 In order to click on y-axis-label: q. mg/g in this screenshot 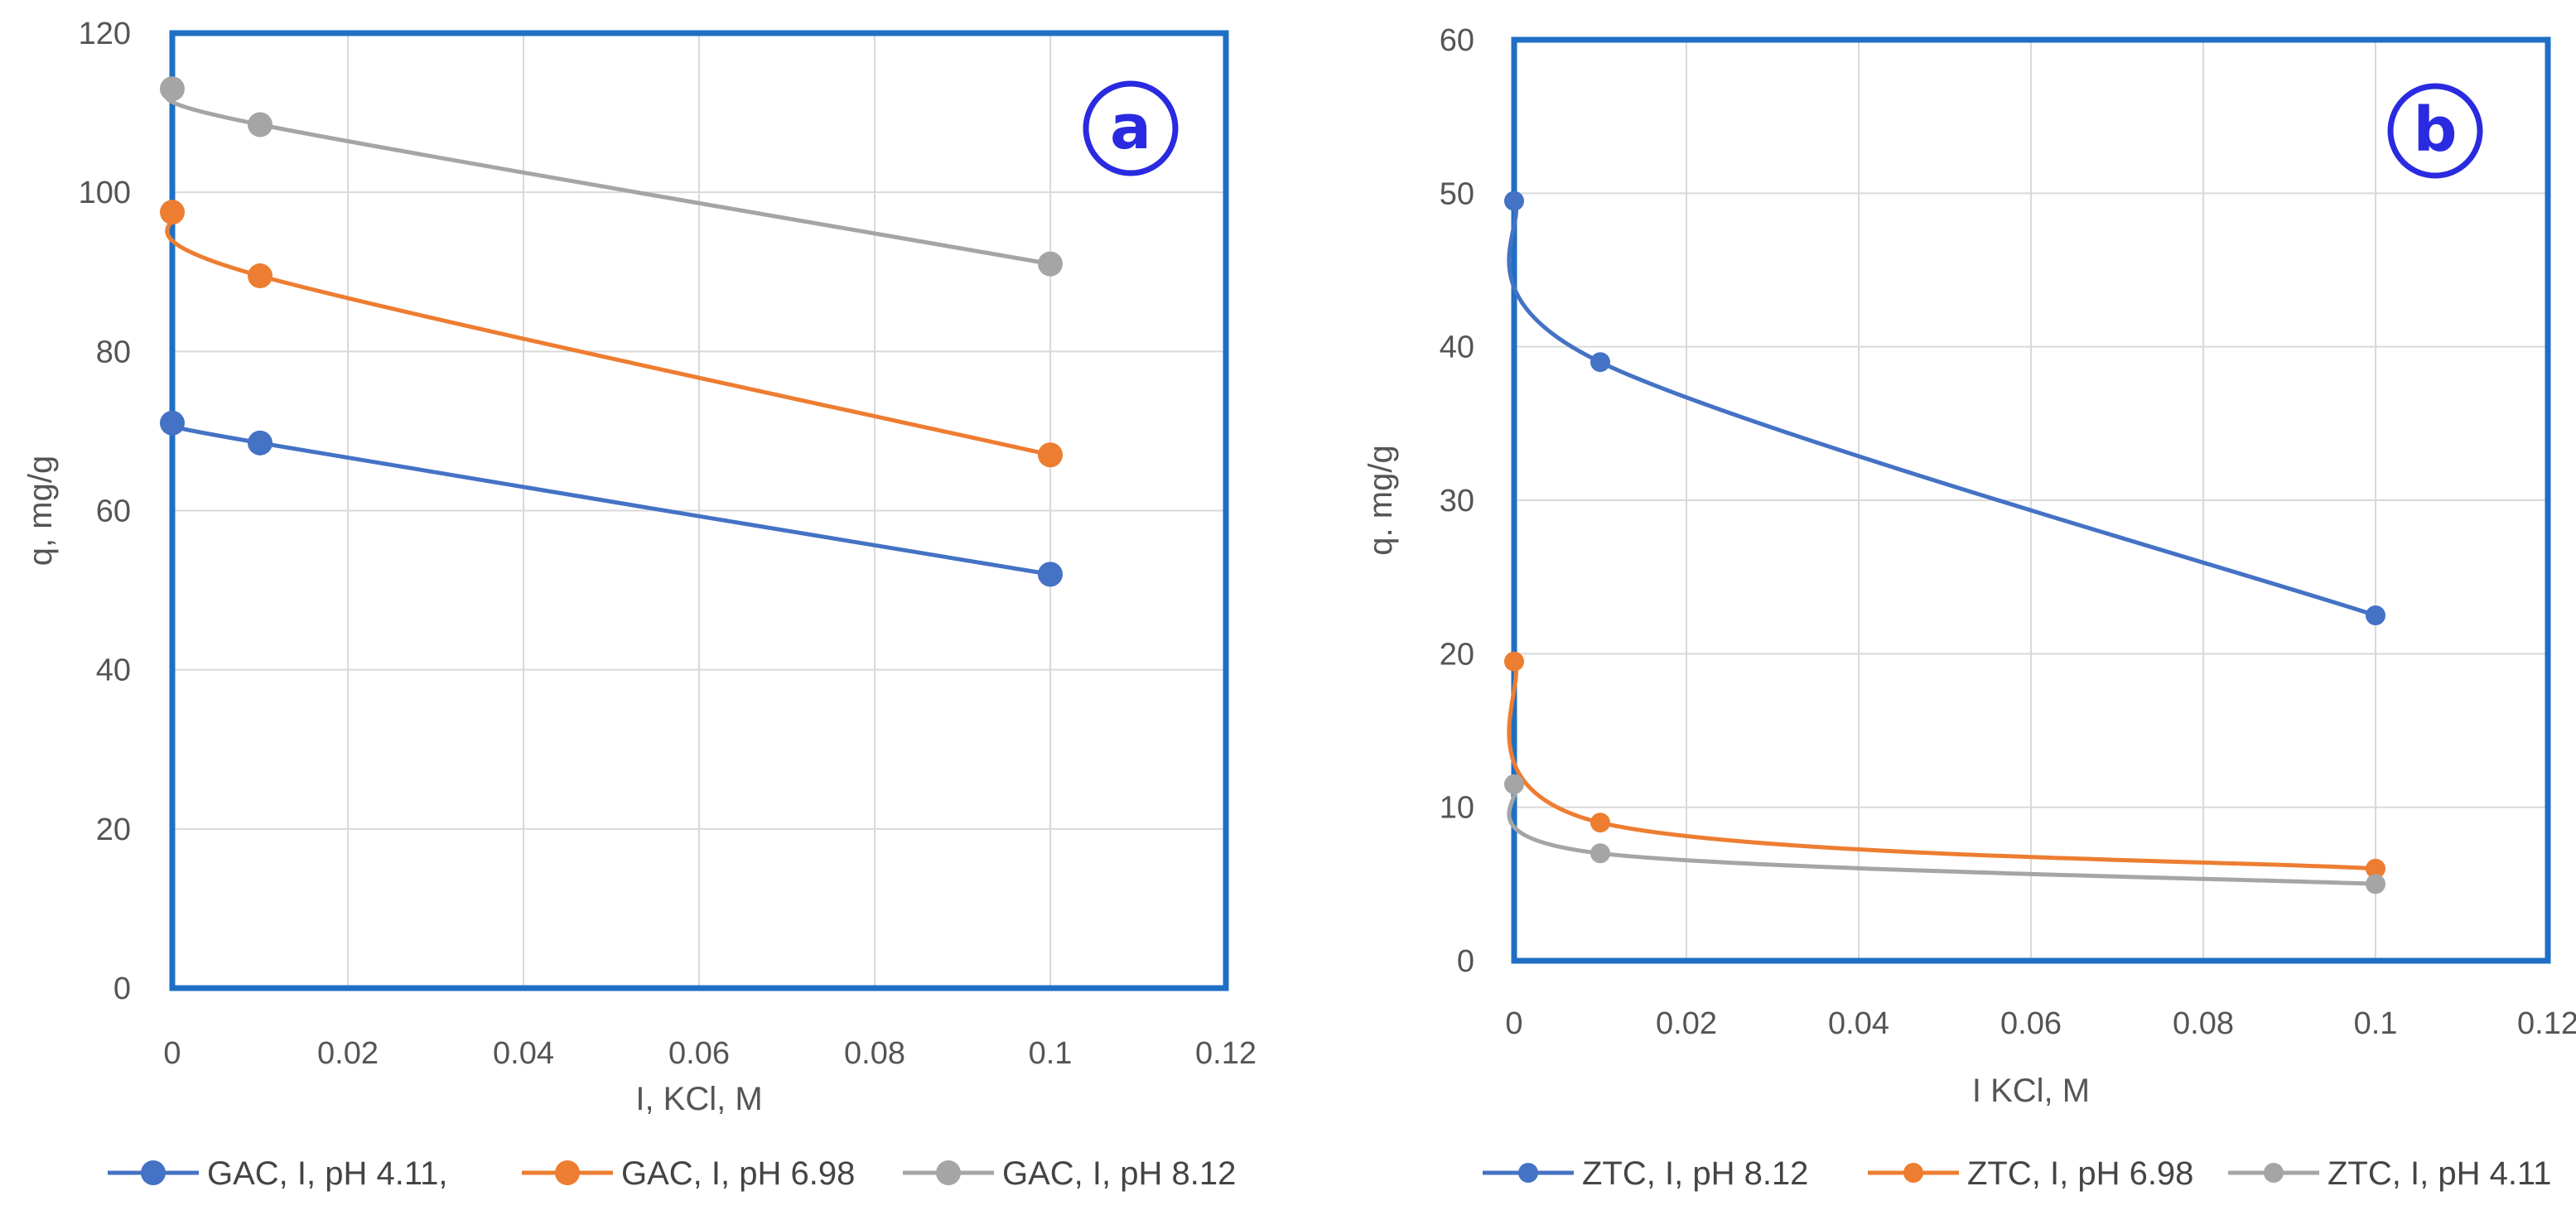, I will do `click(1381, 500)`.